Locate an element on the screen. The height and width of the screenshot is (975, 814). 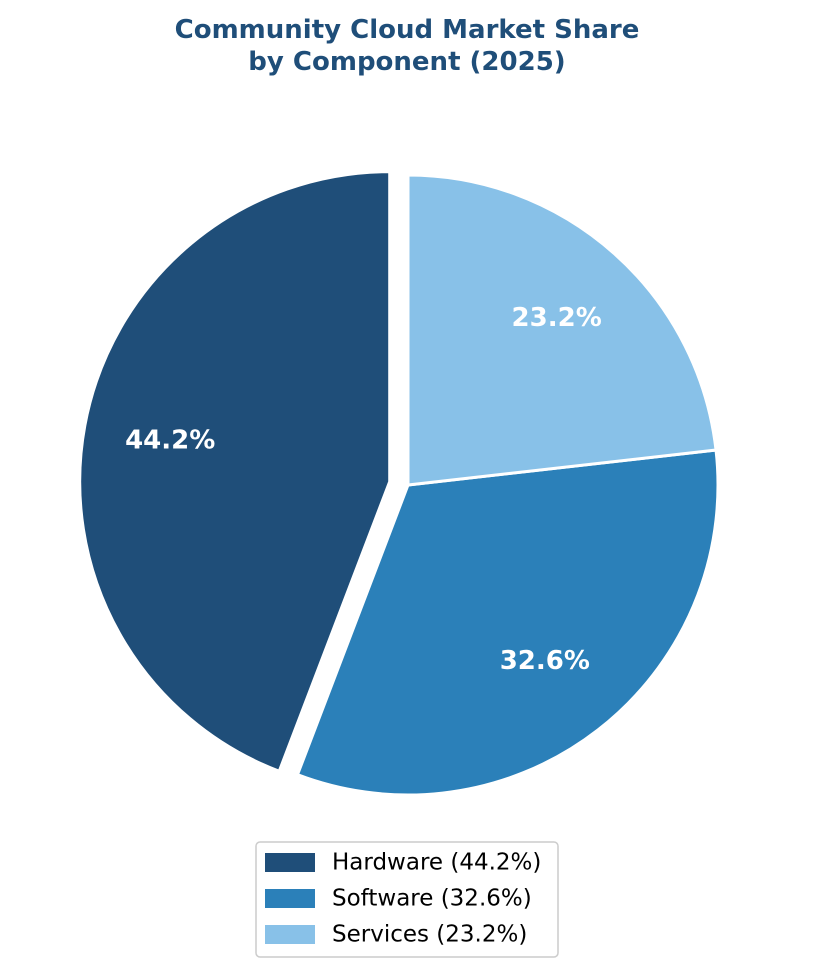
pie-slice is located at coordinates (562, 330).